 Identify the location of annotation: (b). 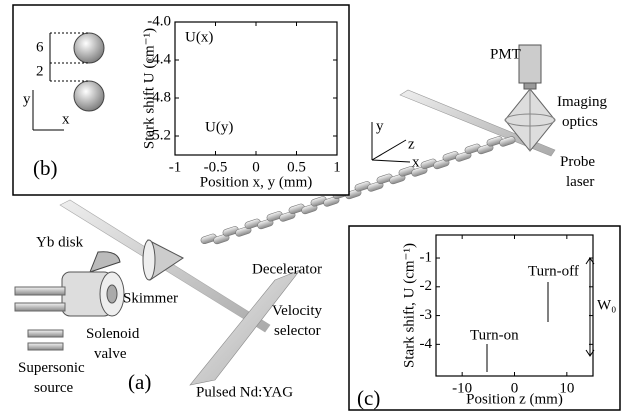
(45, 168).